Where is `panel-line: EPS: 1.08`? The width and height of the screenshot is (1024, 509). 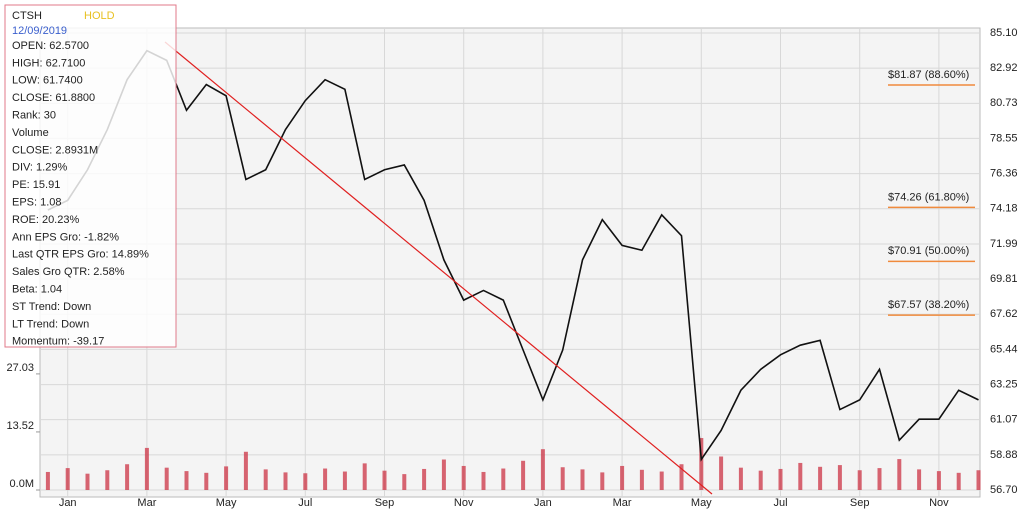 panel-line: EPS: 1.08 is located at coordinates (37, 203).